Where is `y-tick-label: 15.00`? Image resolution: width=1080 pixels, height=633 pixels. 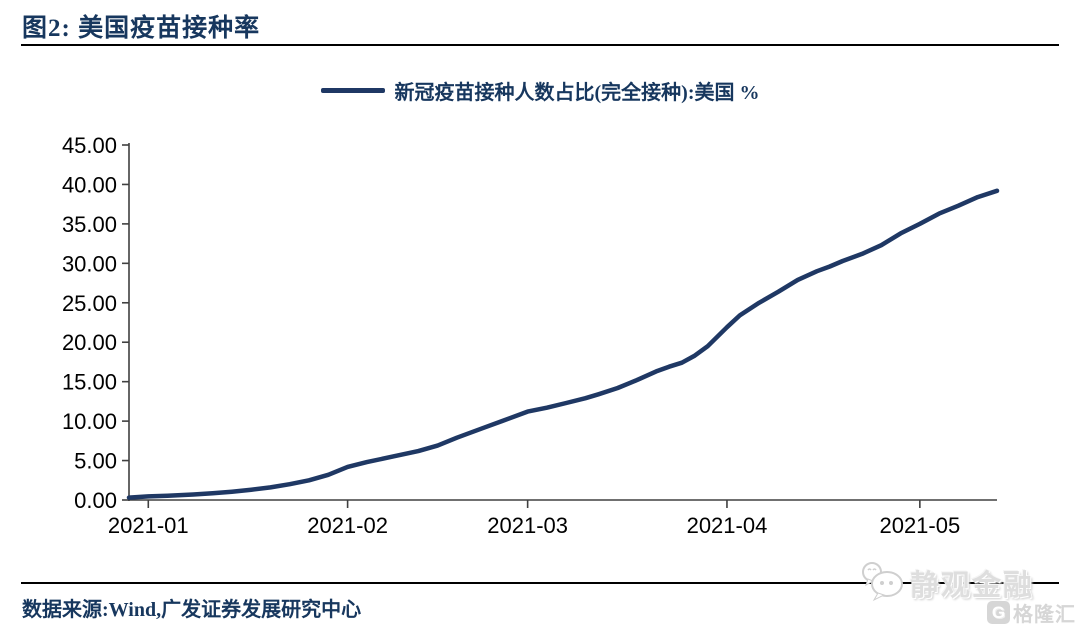 y-tick-label: 15.00 is located at coordinates (89, 382).